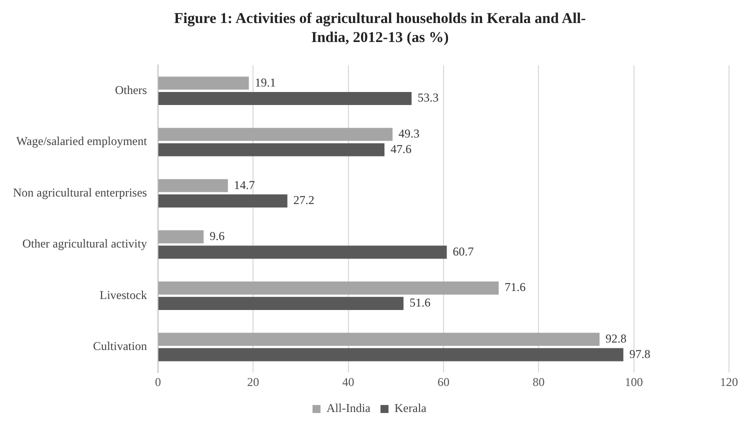 The height and width of the screenshot is (430, 749). I want to click on y-tick-label: Wage/salaried employment, so click(82, 141).